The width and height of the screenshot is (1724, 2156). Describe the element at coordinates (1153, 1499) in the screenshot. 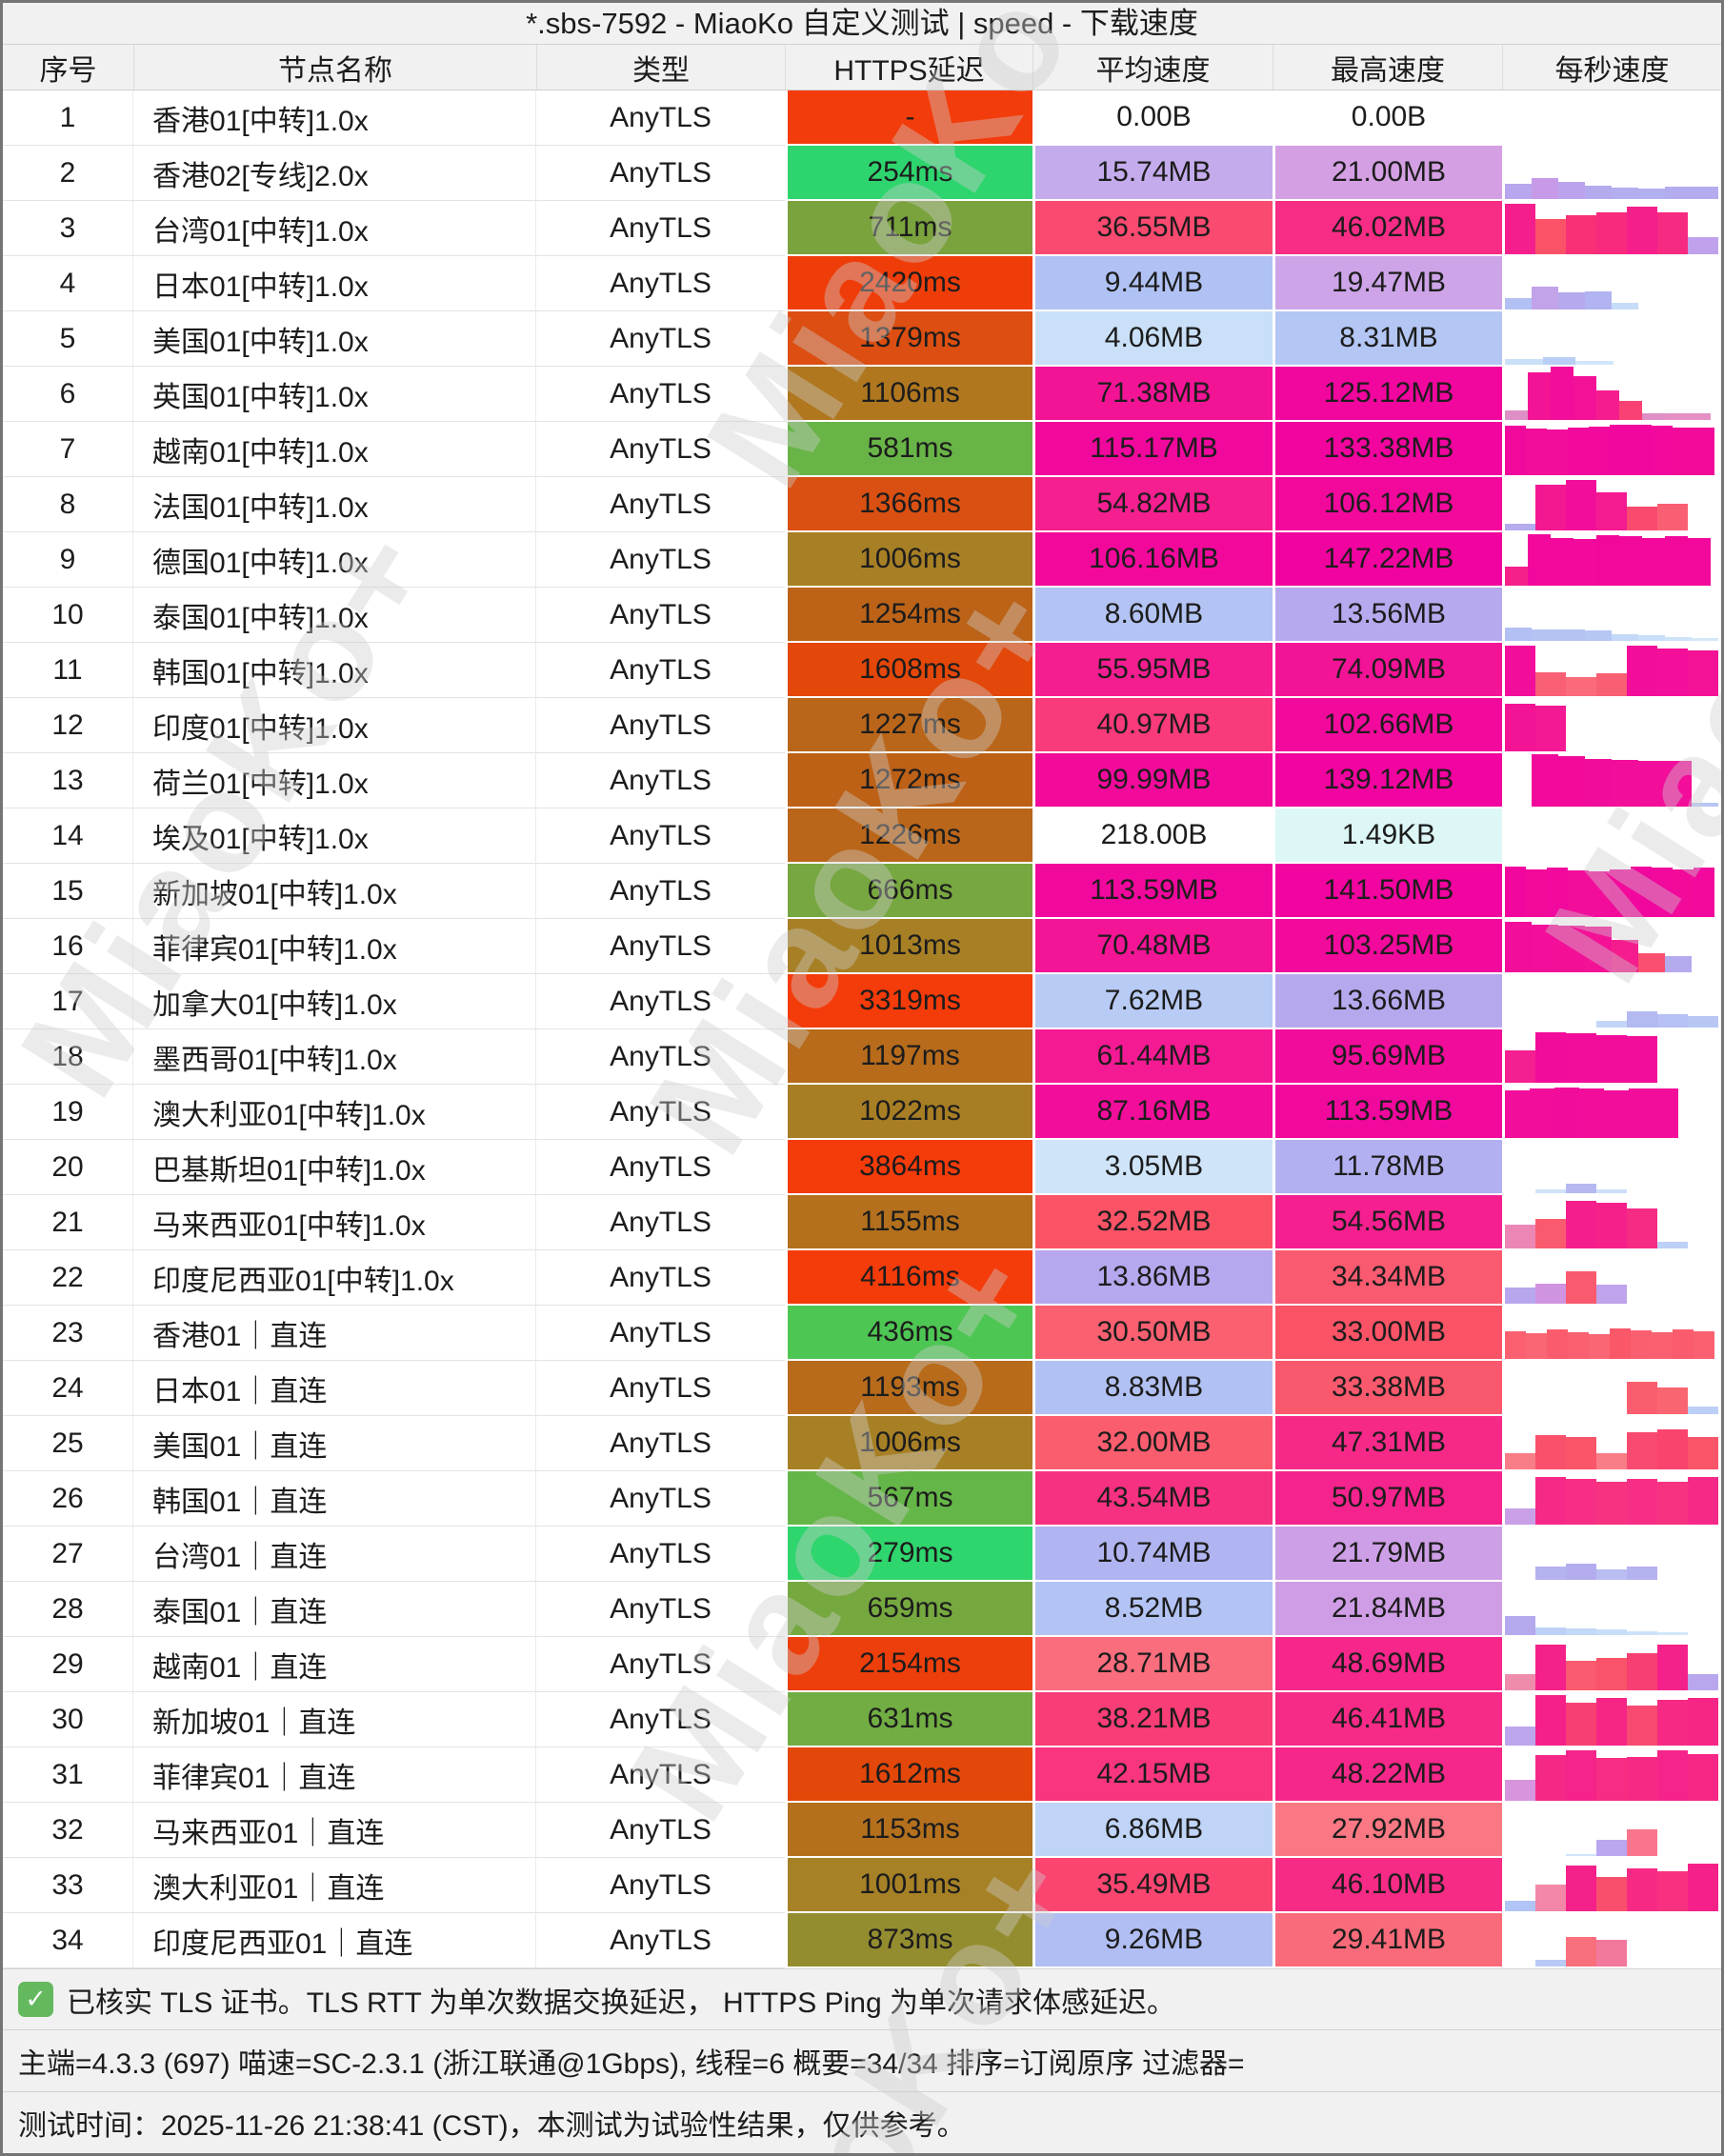

I see `cell-avg-speed: 43.54MB` at that location.